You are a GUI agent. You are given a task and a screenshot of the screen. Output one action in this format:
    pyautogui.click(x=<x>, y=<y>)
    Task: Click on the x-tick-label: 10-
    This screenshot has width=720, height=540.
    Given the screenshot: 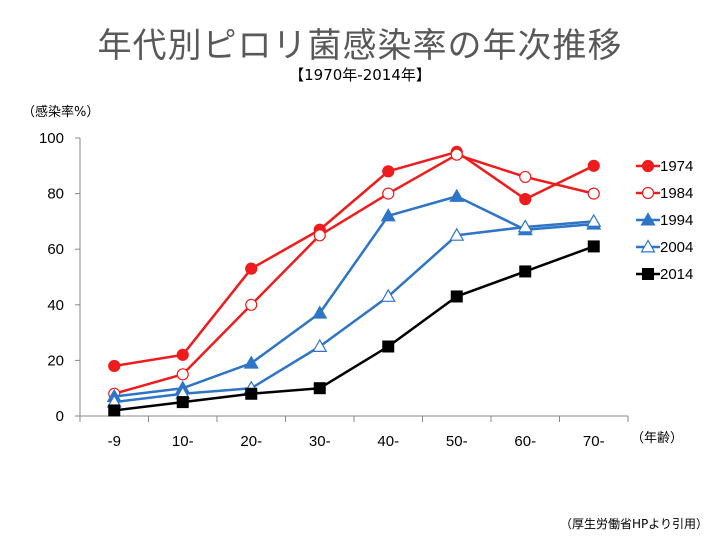 What is the action you would take?
    pyautogui.click(x=183, y=441)
    